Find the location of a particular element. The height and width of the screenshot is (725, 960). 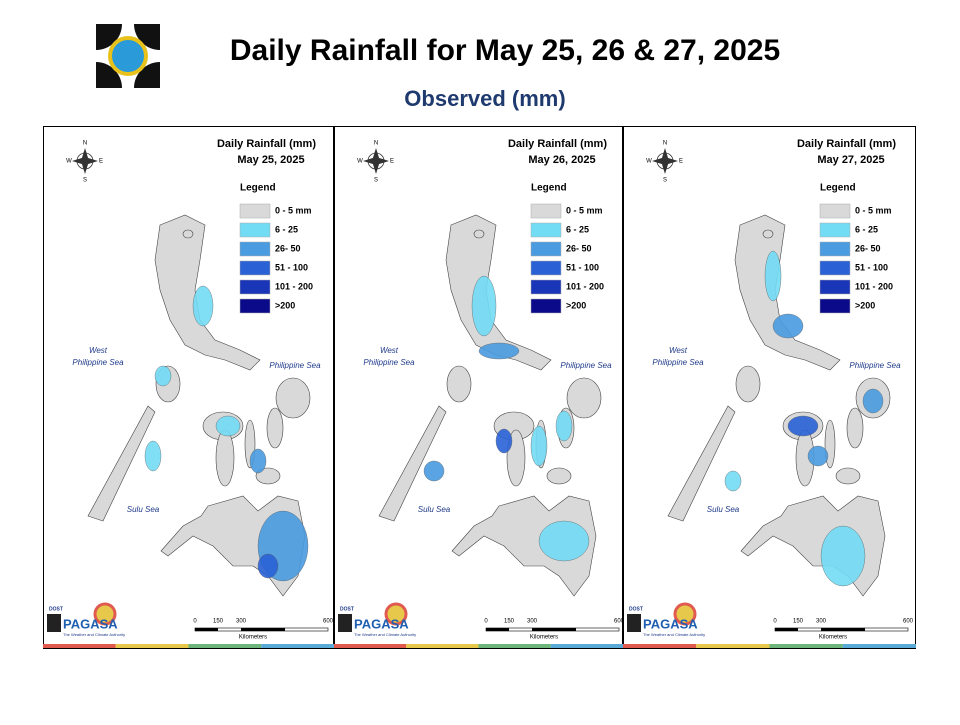

compass-ring is located at coordinates (85, 161).